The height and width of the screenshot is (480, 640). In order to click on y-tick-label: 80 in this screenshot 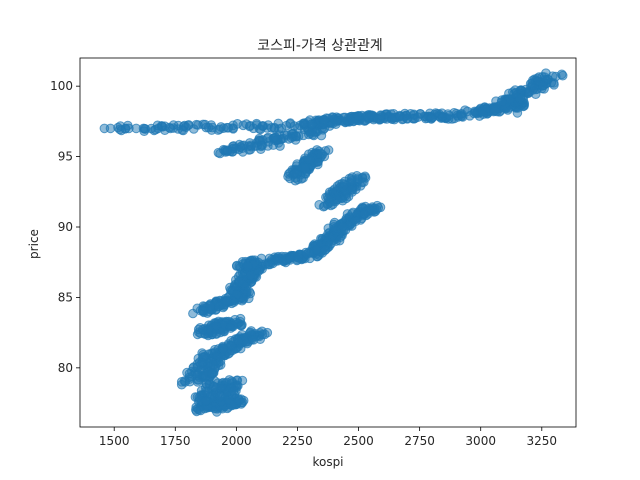, I will do `click(65, 368)`.